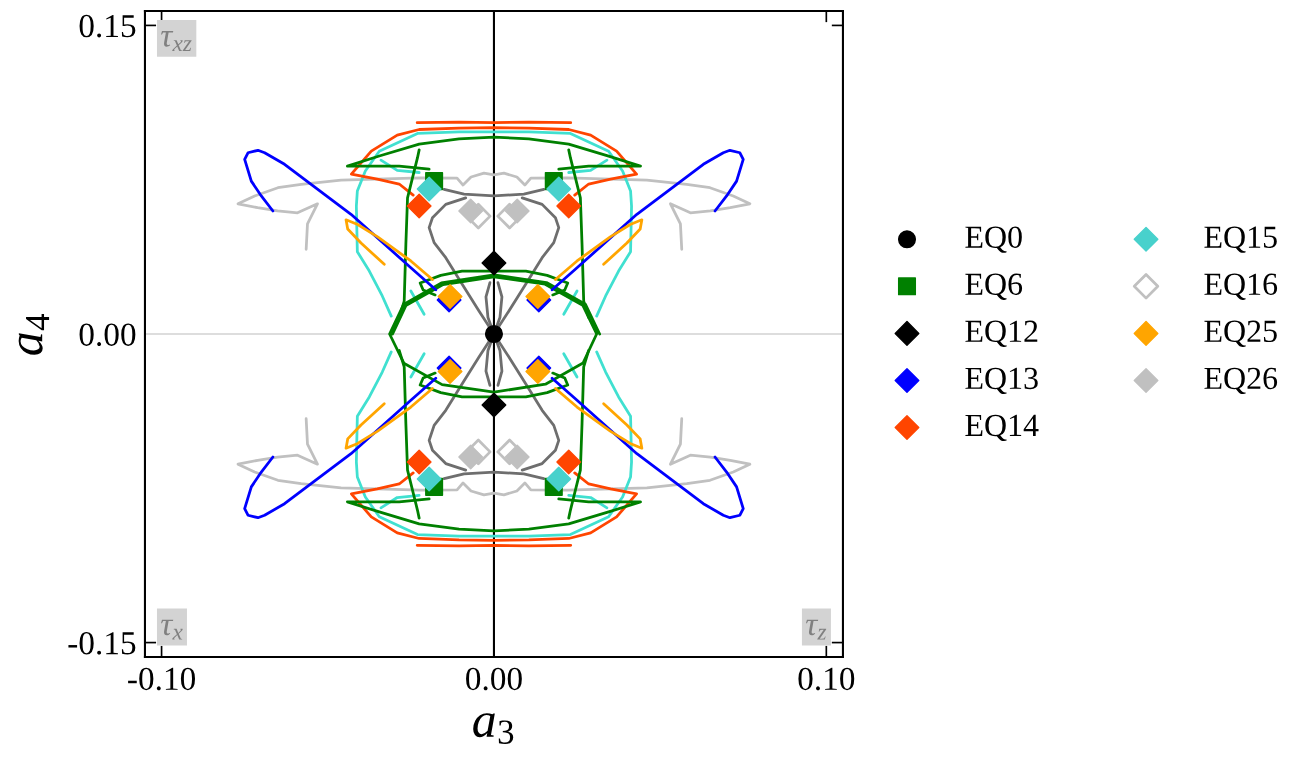 The image size is (1313, 765). Describe the element at coordinates (1241, 286) in the screenshot. I see `legend-label: EQ16` at that location.